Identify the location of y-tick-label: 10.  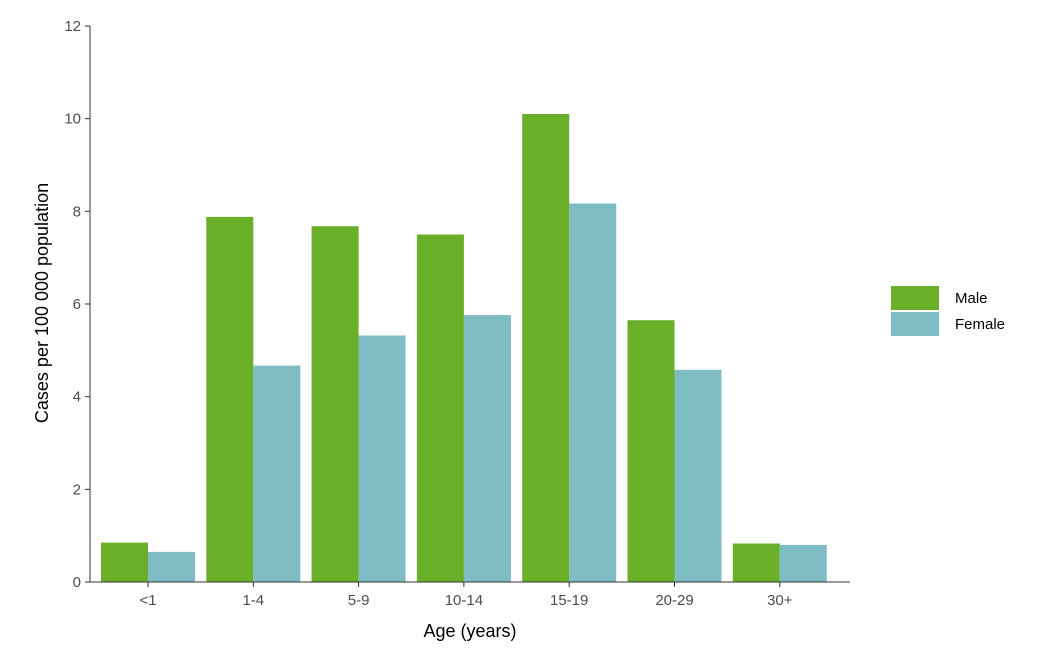
(72, 119).